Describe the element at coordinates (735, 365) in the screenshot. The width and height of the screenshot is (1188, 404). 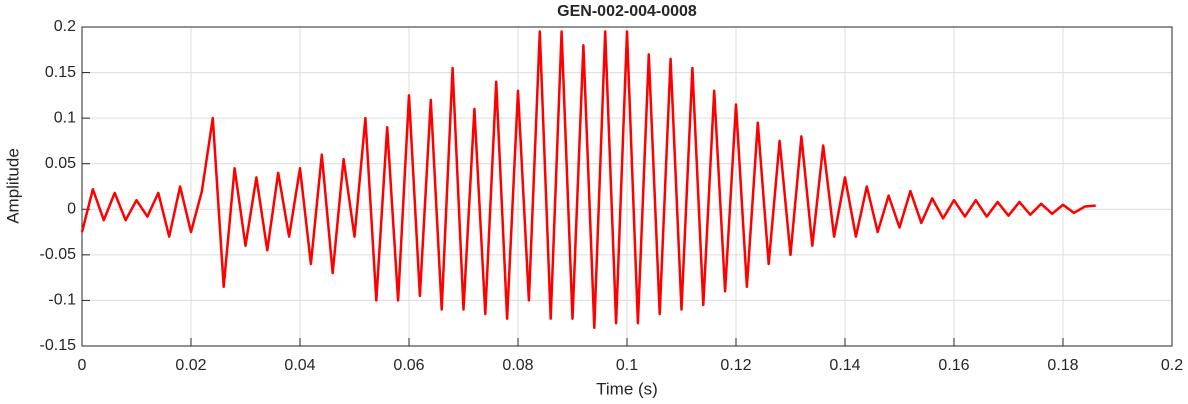
I see `x-tick-label: 0.12` at that location.